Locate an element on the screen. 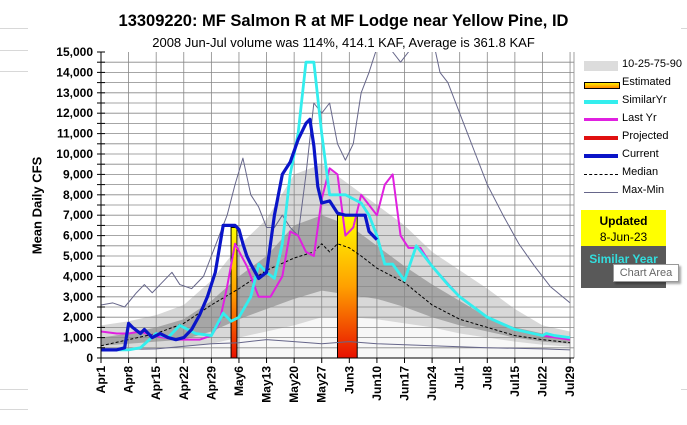  x-tick-label: May20 is located at coordinates (294, 384).